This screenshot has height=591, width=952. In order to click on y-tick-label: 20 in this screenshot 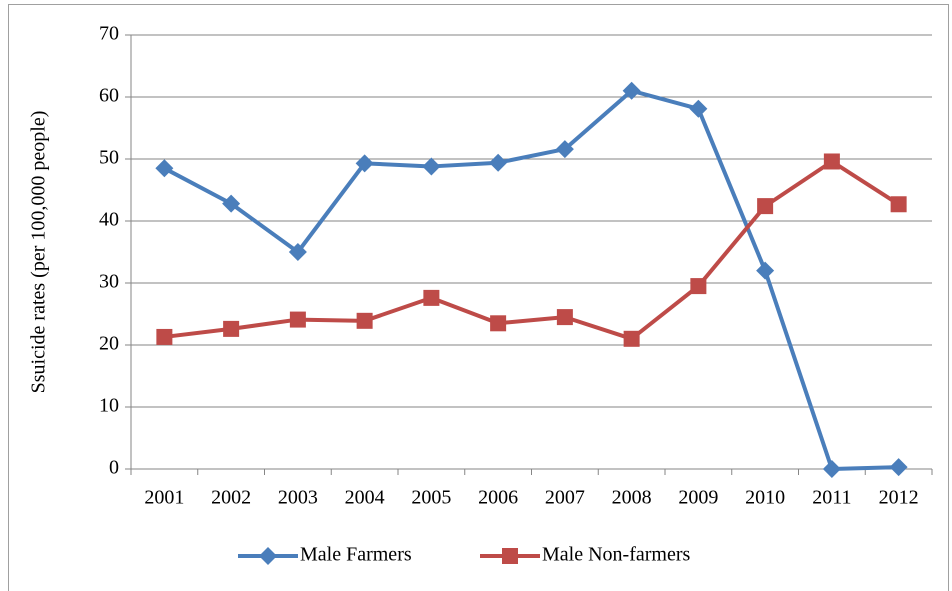, I will do `click(109, 344)`.